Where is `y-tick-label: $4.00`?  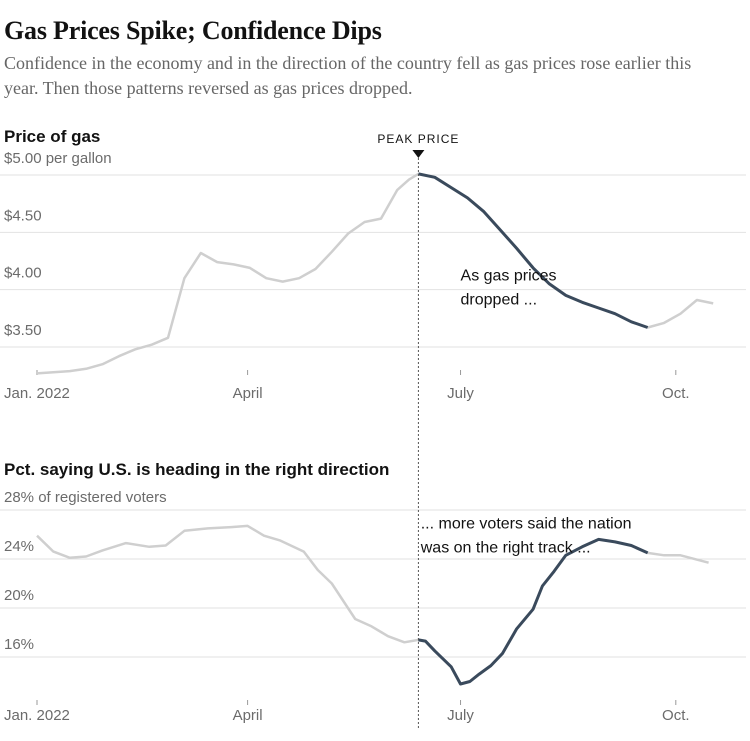 y-tick-label: $4.00 is located at coordinates (23, 273).